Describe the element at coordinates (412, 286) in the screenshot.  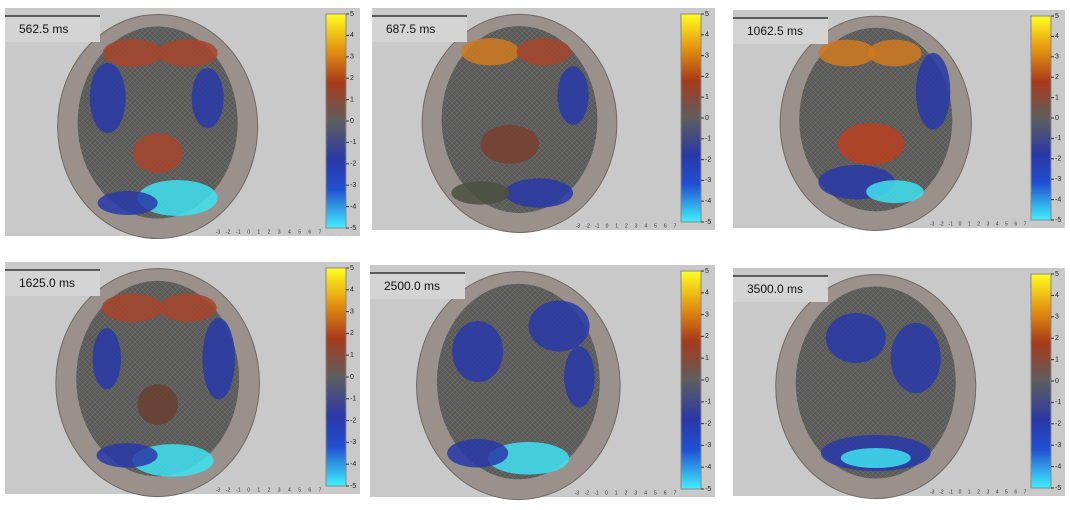
I see `time-label: 2500.0 ms` at that location.